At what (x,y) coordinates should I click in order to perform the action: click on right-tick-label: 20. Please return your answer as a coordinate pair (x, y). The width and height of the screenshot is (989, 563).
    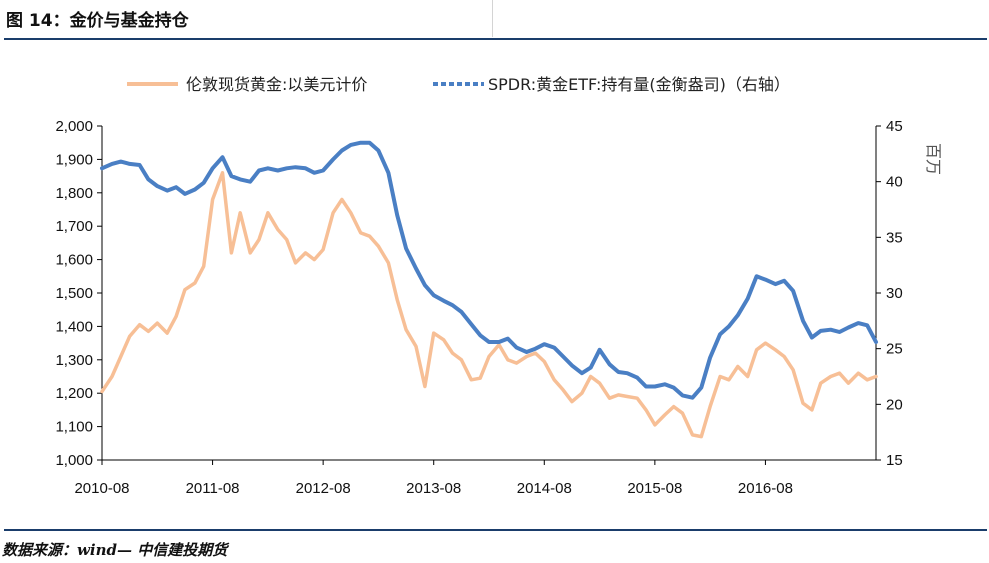
    Looking at the image, I should click on (894, 404).